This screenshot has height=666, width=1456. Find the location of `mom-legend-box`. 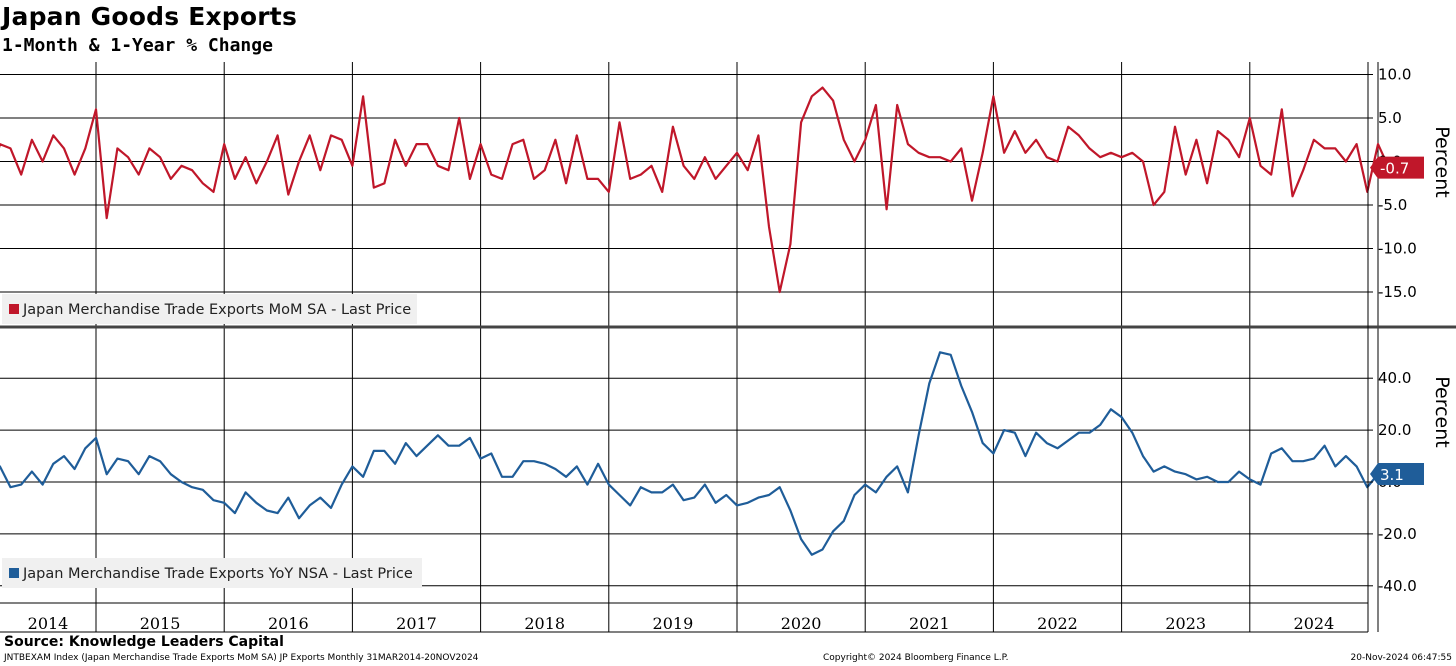

mom-legend-box is located at coordinates (209, 309).